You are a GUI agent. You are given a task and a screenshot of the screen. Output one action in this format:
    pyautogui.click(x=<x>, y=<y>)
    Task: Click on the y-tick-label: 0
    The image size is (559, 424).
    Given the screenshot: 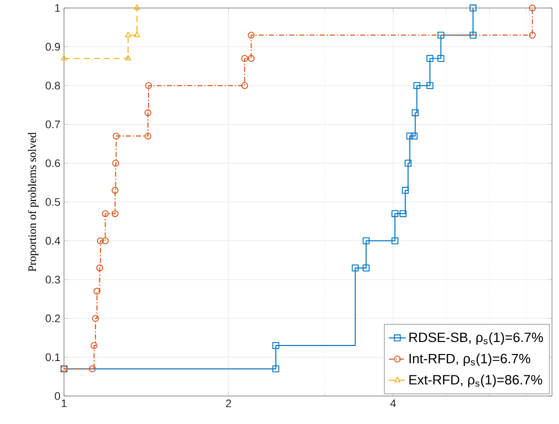 What is the action you would take?
    pyautogui.click(x=57, y=396)
    